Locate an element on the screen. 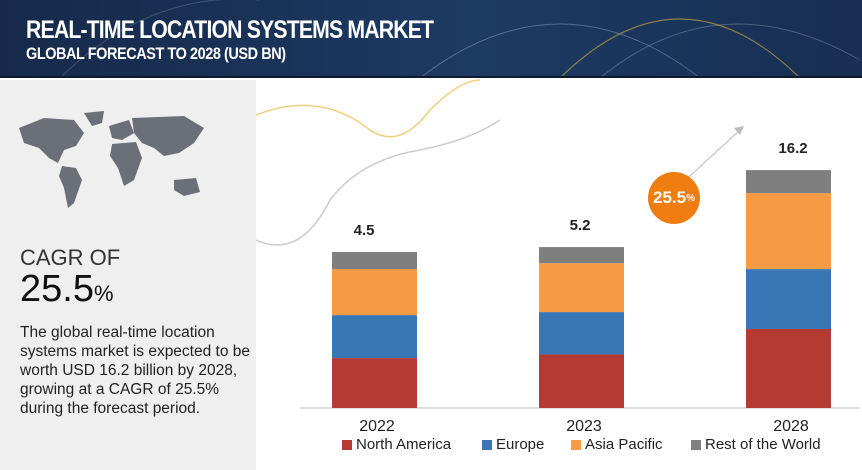 Image resolution: width=862 pixels, height=470 pixels. legend-item-asia-pacific: Asia Pacific is located at coordinates (617, 444).